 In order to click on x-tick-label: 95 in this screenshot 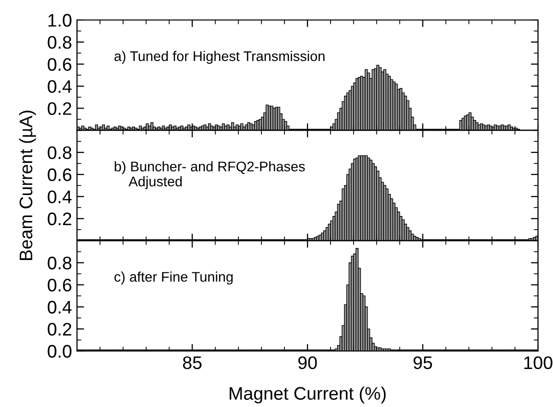, I will do `click(423, 363)`.